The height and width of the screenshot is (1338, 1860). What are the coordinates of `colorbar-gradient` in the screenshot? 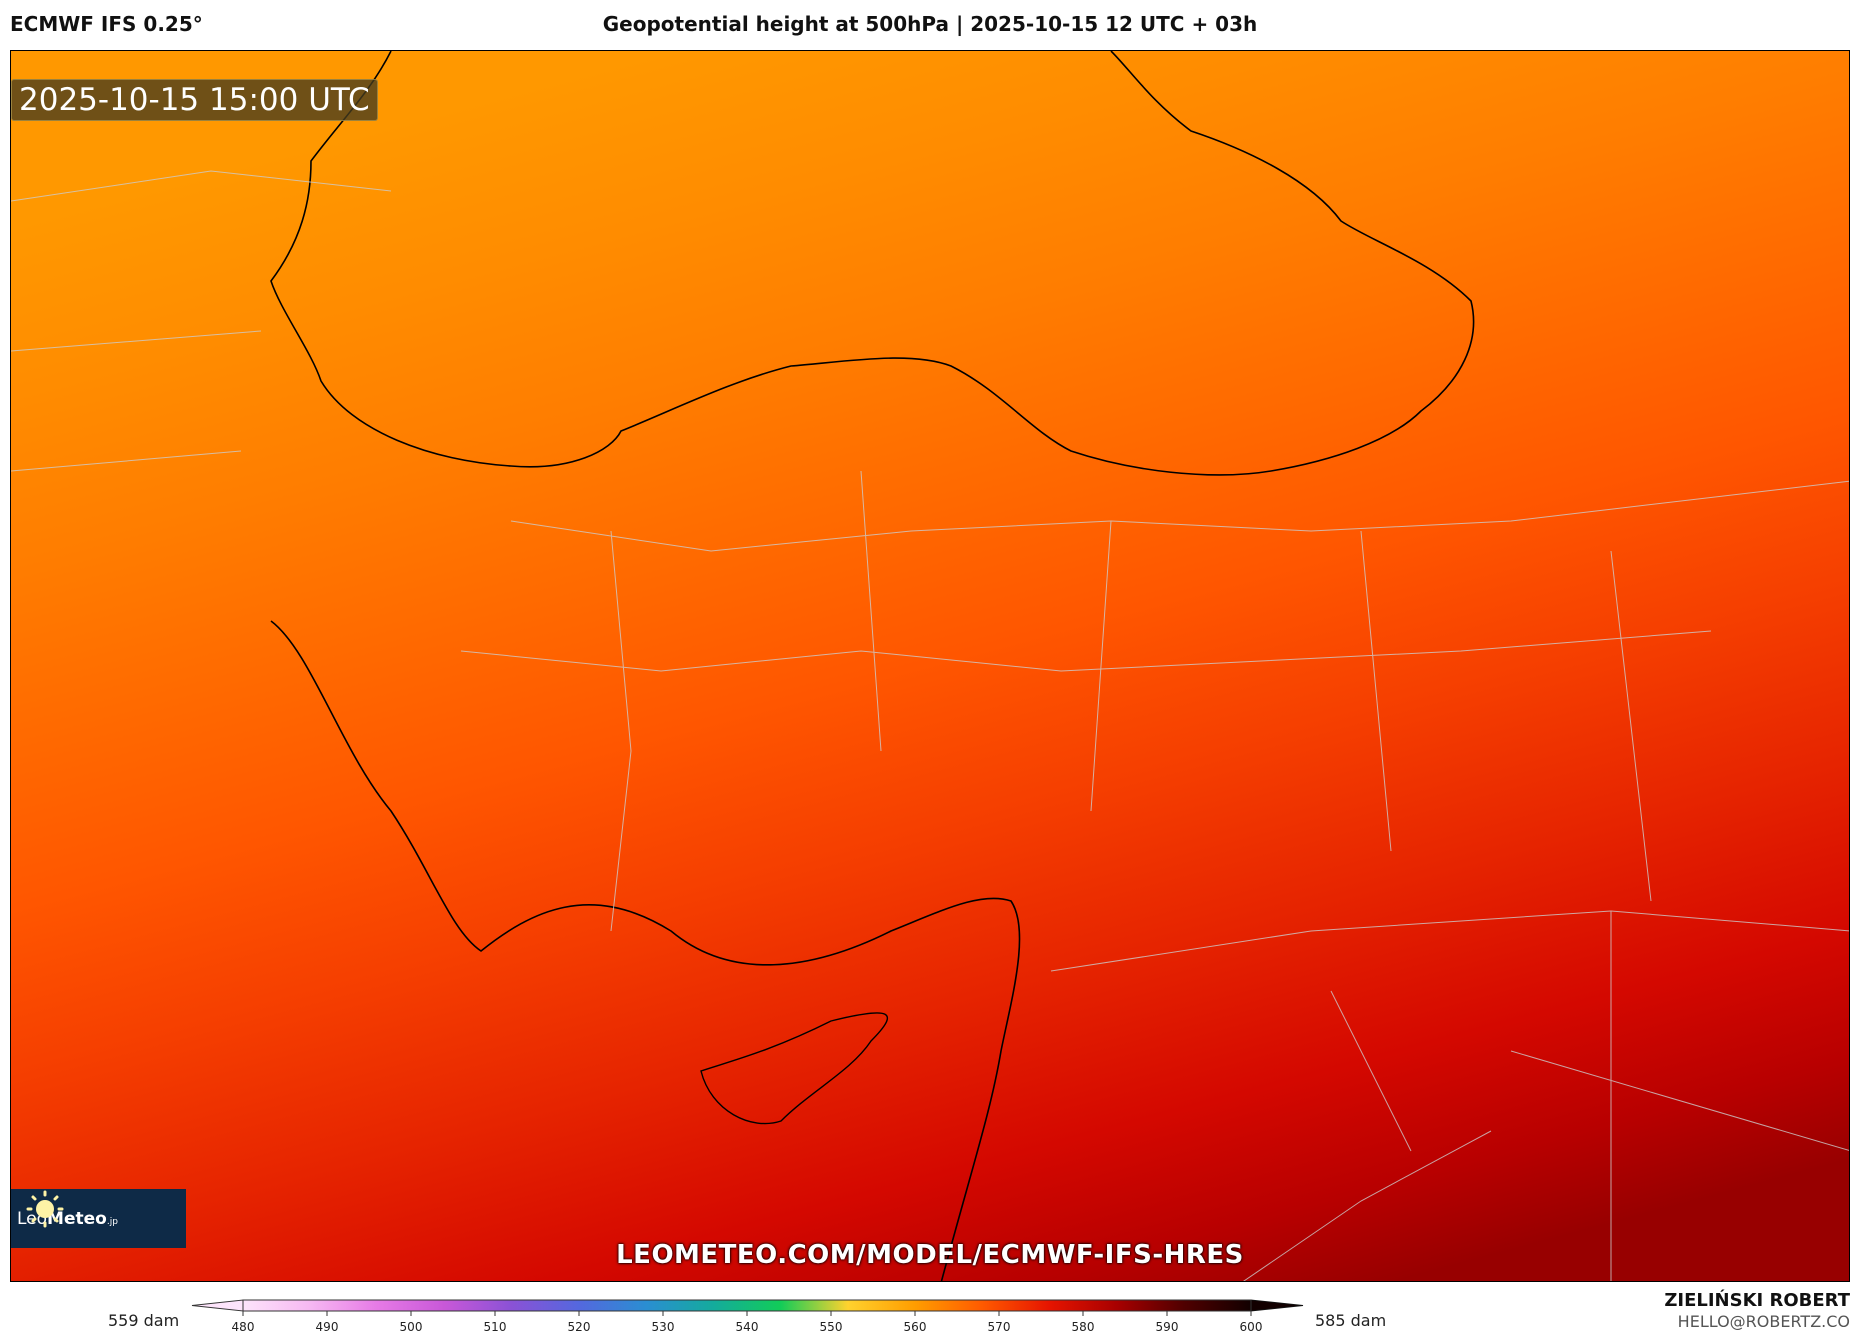 It's located at (747, 1305).